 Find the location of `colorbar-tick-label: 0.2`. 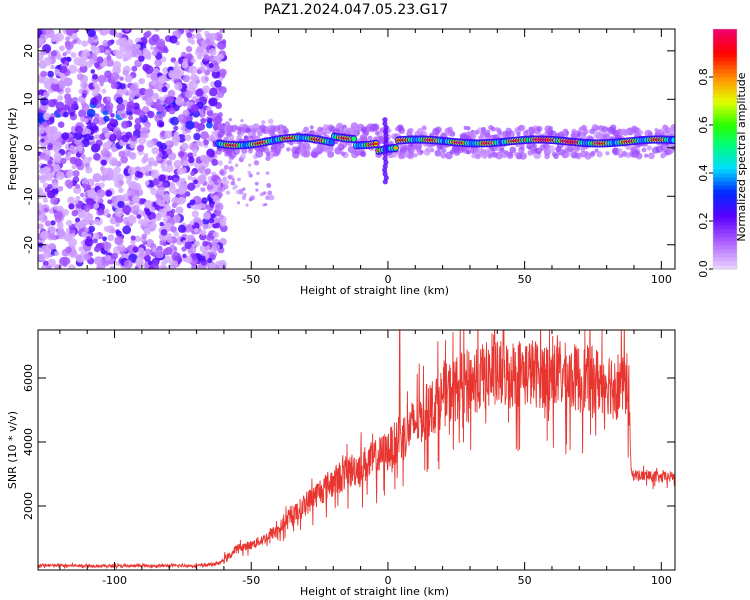

colorbar-tick-label: 0.2 is located at coordinates (703, 221).